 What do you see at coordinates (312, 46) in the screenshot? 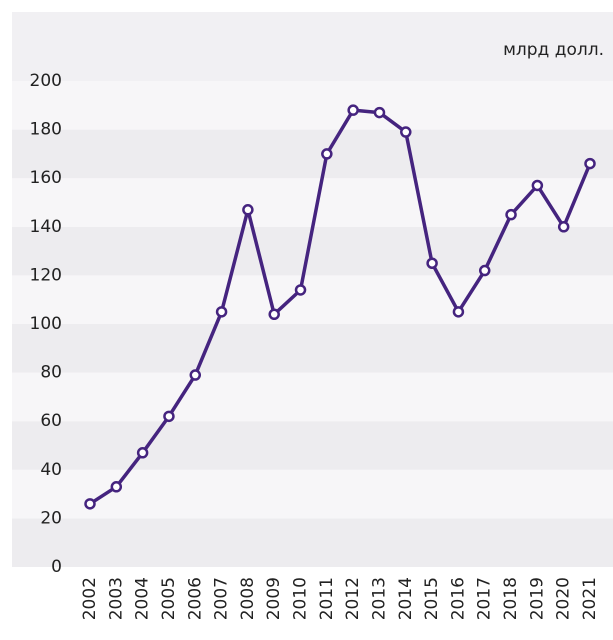
I see `header-band` at bounding box center [312, 46].